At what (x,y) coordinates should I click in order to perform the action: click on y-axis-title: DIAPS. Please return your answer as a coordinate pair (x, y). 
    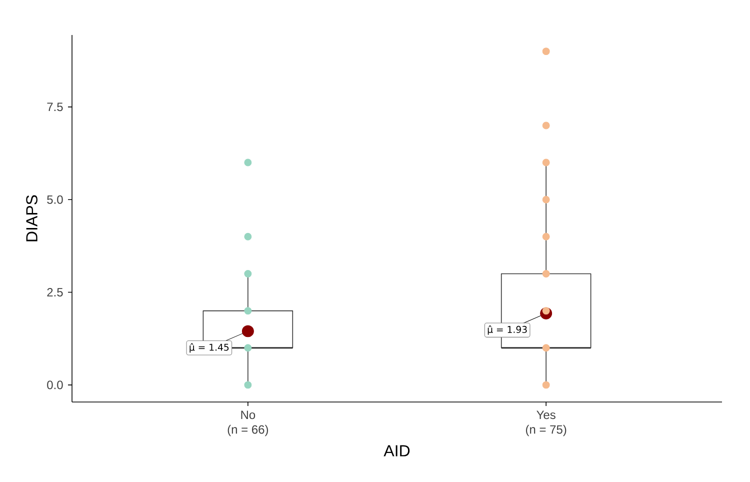
    Looking at the image, I should click on (32, 218).